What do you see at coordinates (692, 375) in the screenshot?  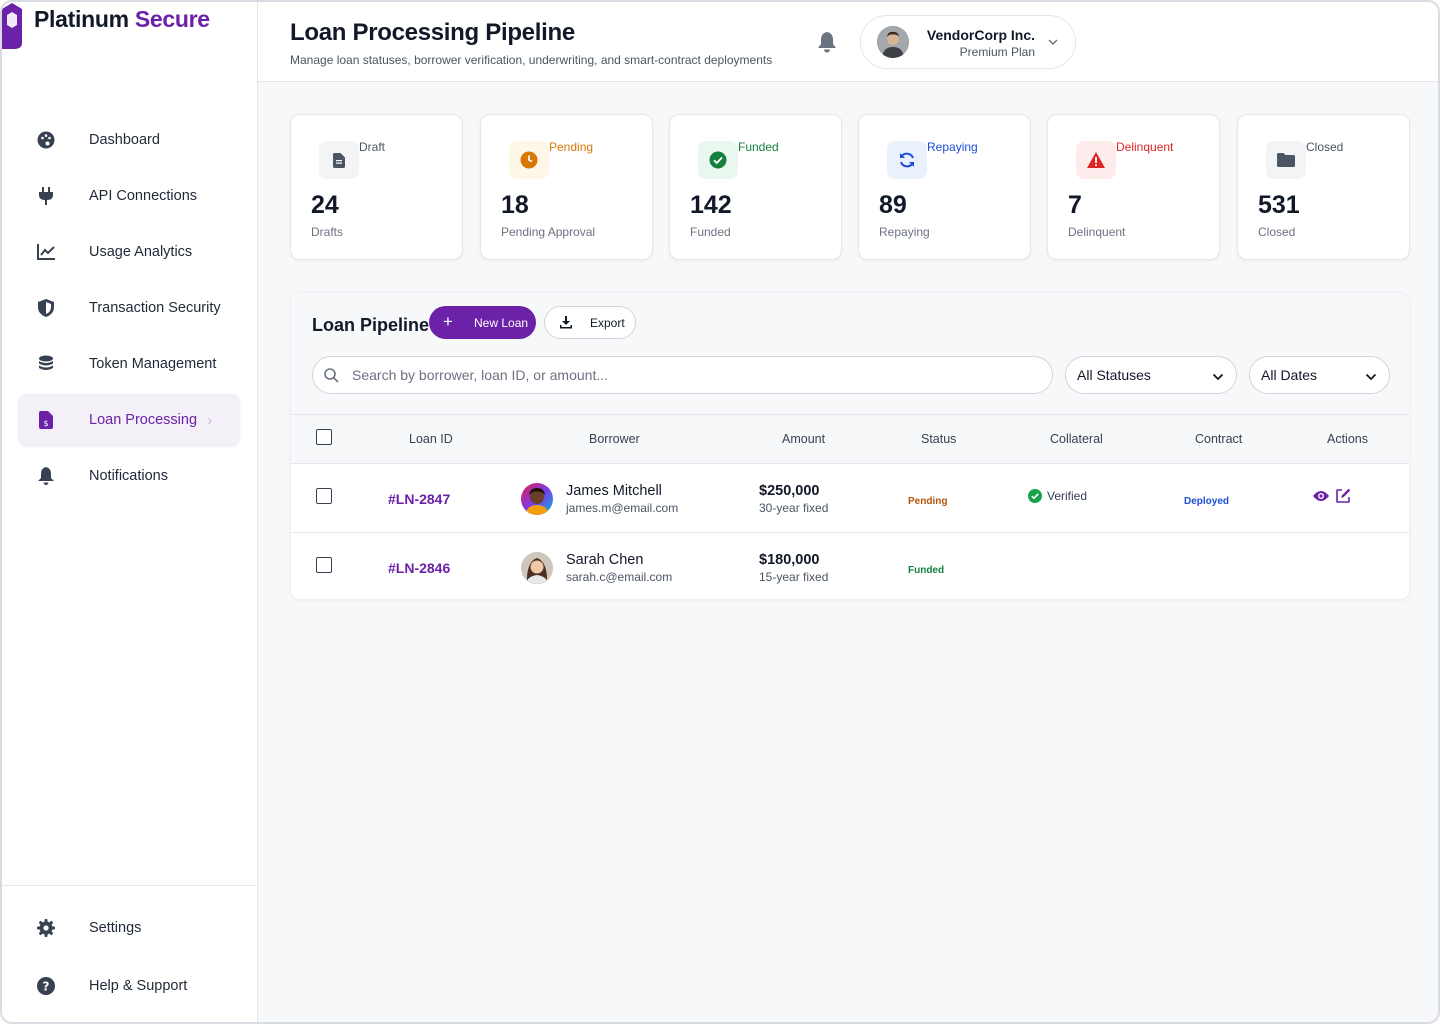 I see `search-input` at bounding box center [692, 375].